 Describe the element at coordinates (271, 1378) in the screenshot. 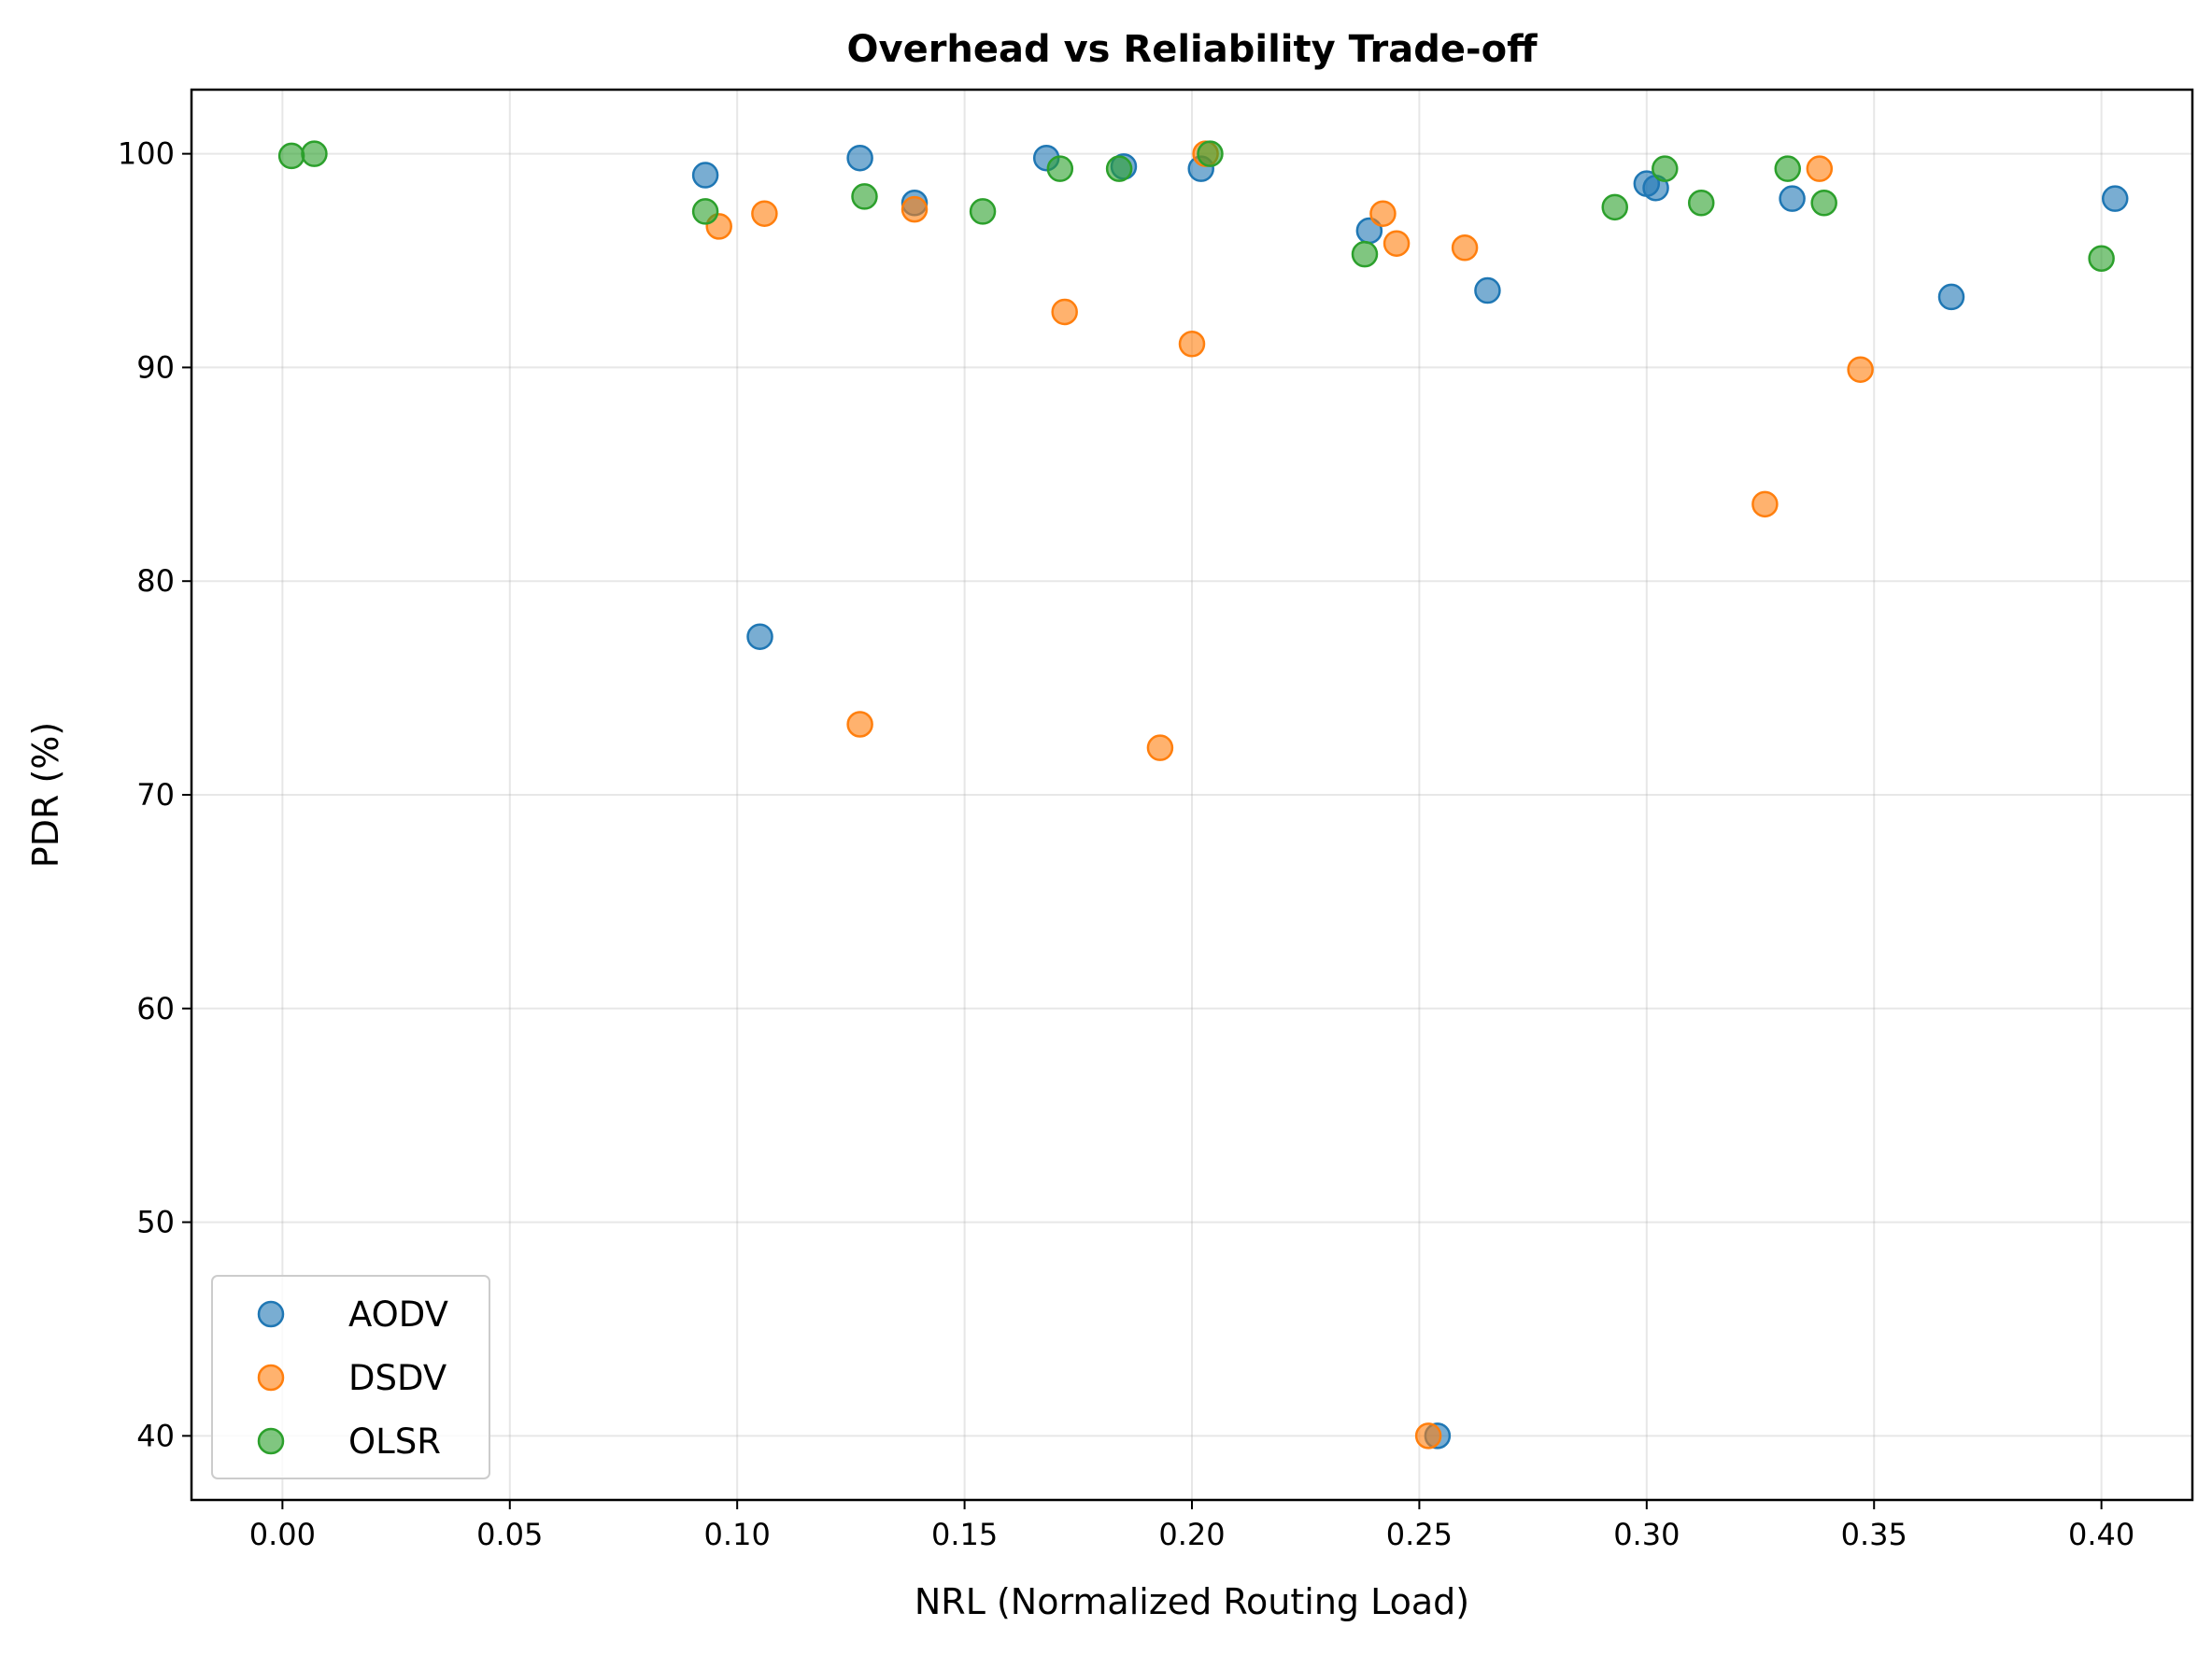

I see `legend-marker-dsdv` at that location.